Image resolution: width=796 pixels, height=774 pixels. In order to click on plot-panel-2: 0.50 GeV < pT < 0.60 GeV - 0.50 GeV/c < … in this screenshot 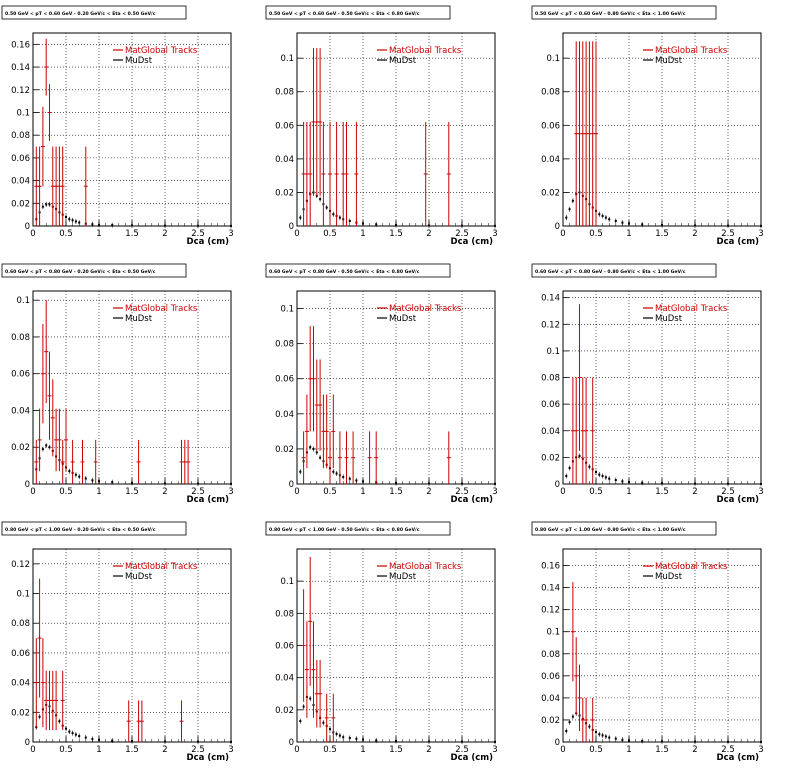, I will do `click(381, 126)`.